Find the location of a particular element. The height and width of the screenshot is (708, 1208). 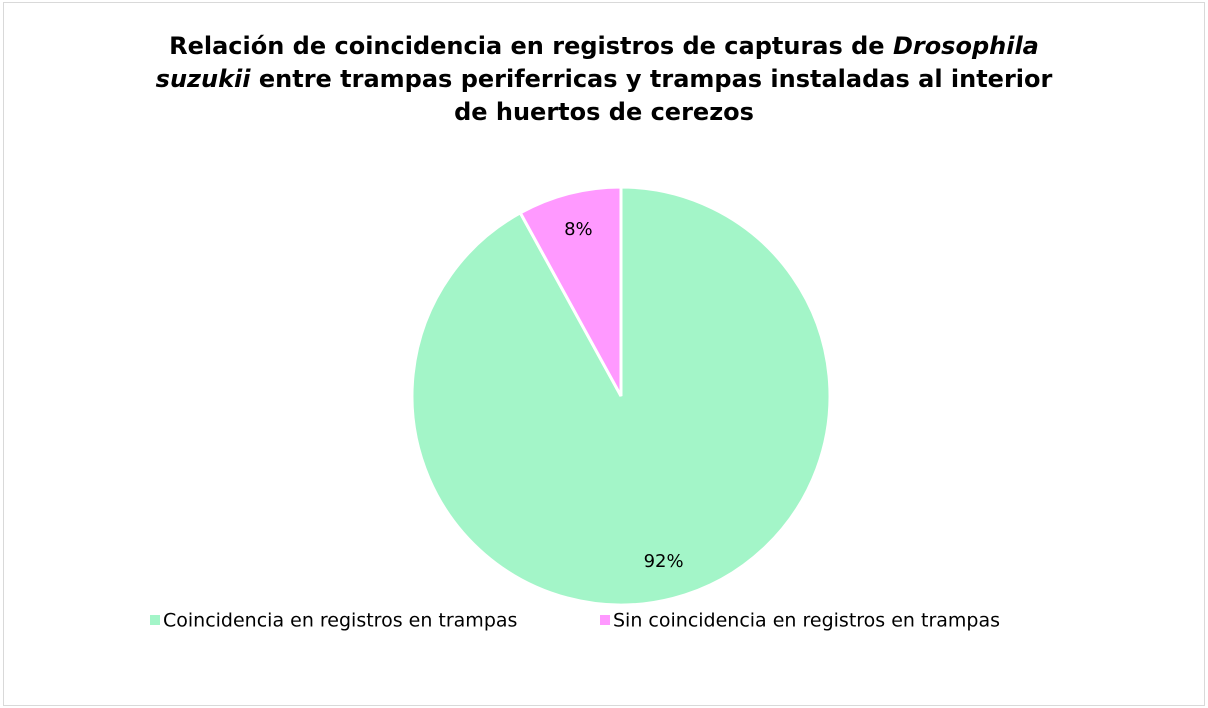

data-label: 8% is located at coordinates (578, 229).